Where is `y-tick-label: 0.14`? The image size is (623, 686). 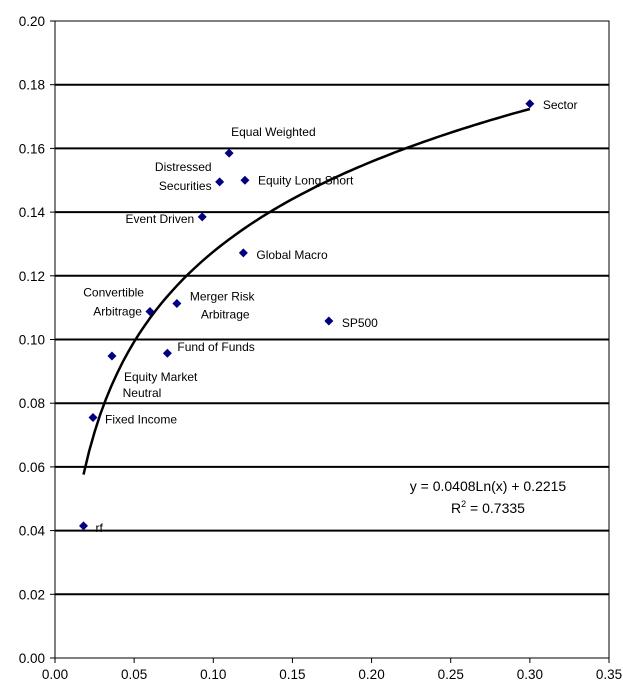
y-tick-label: 0.14 is located at coordinates (32, 212).